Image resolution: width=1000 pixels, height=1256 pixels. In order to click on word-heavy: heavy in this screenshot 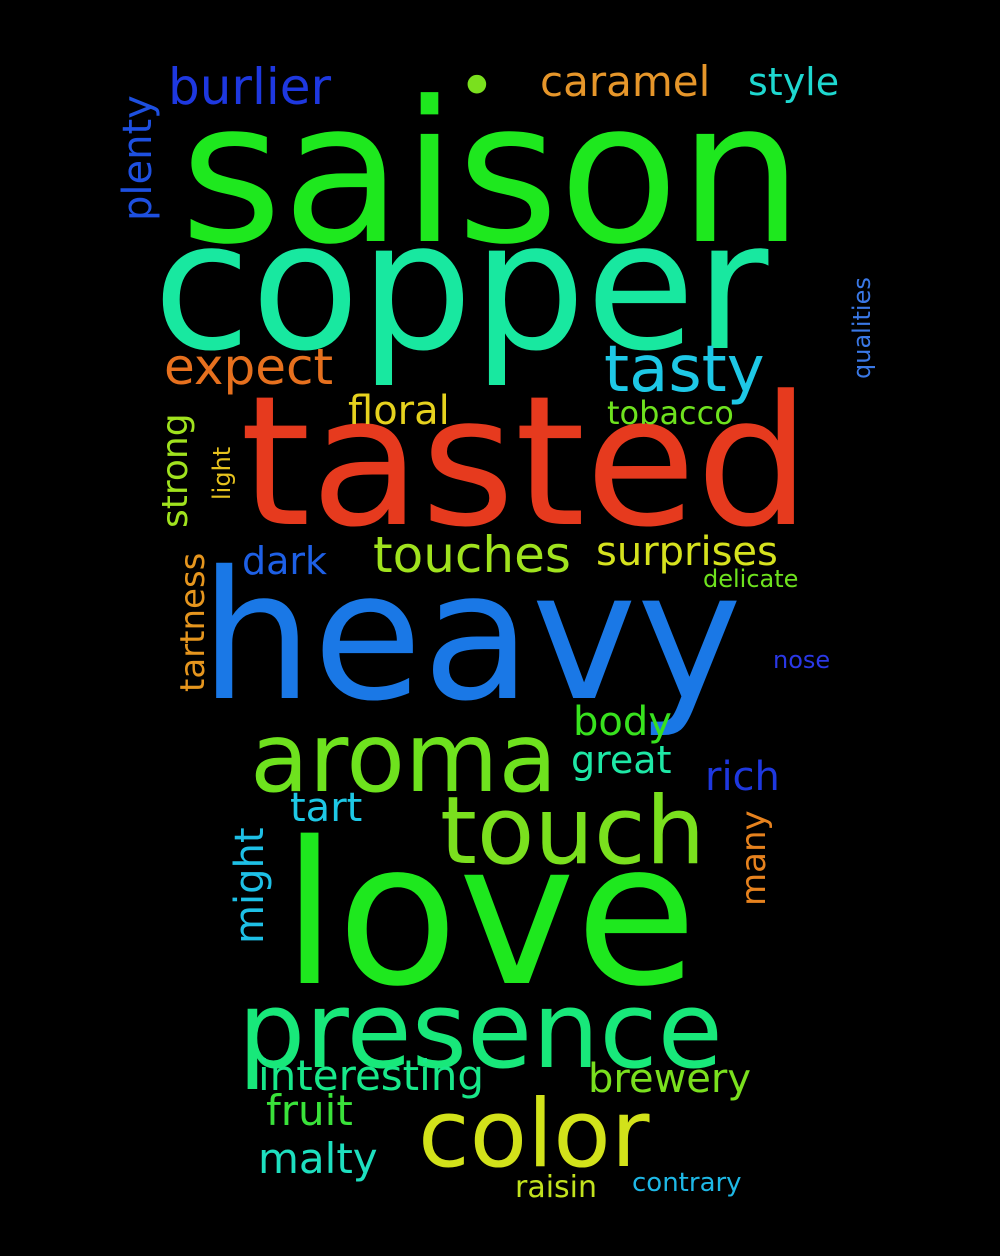, I will do `click(471, 636)`.